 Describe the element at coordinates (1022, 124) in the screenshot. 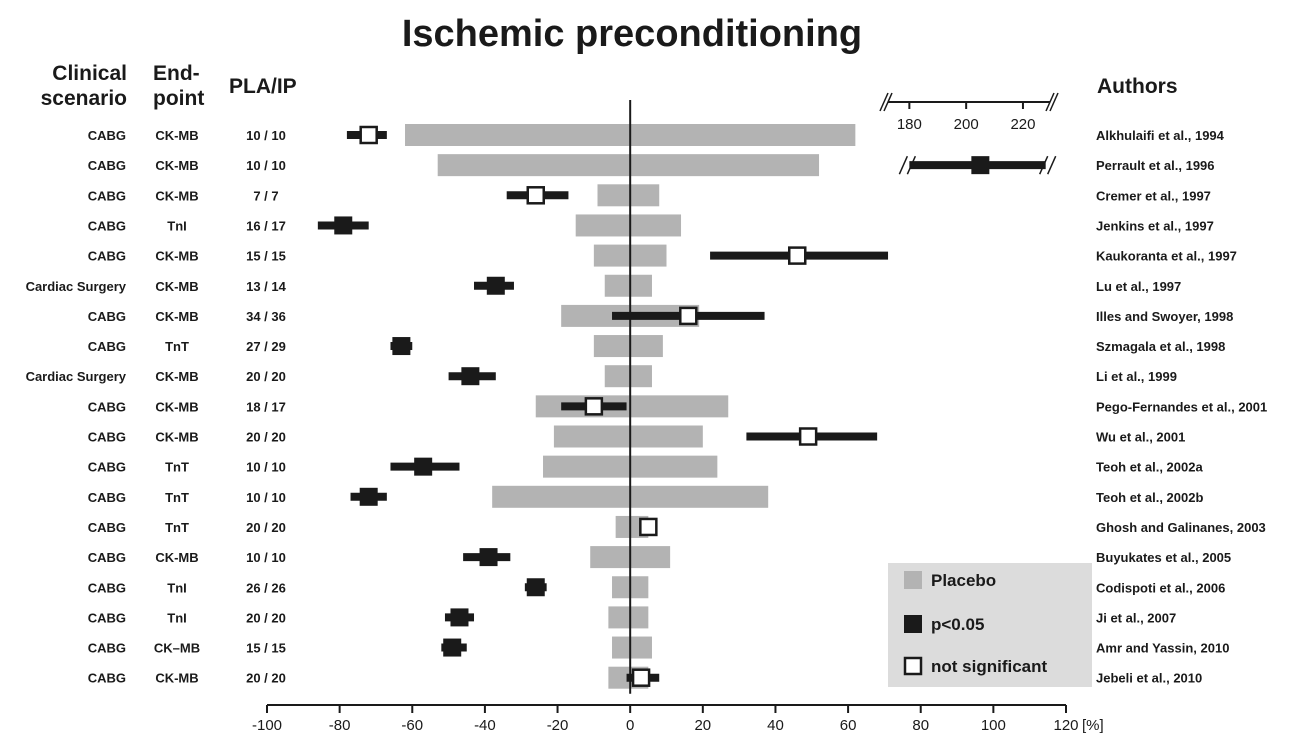

I see `inset-tick-label: 220` at that location.